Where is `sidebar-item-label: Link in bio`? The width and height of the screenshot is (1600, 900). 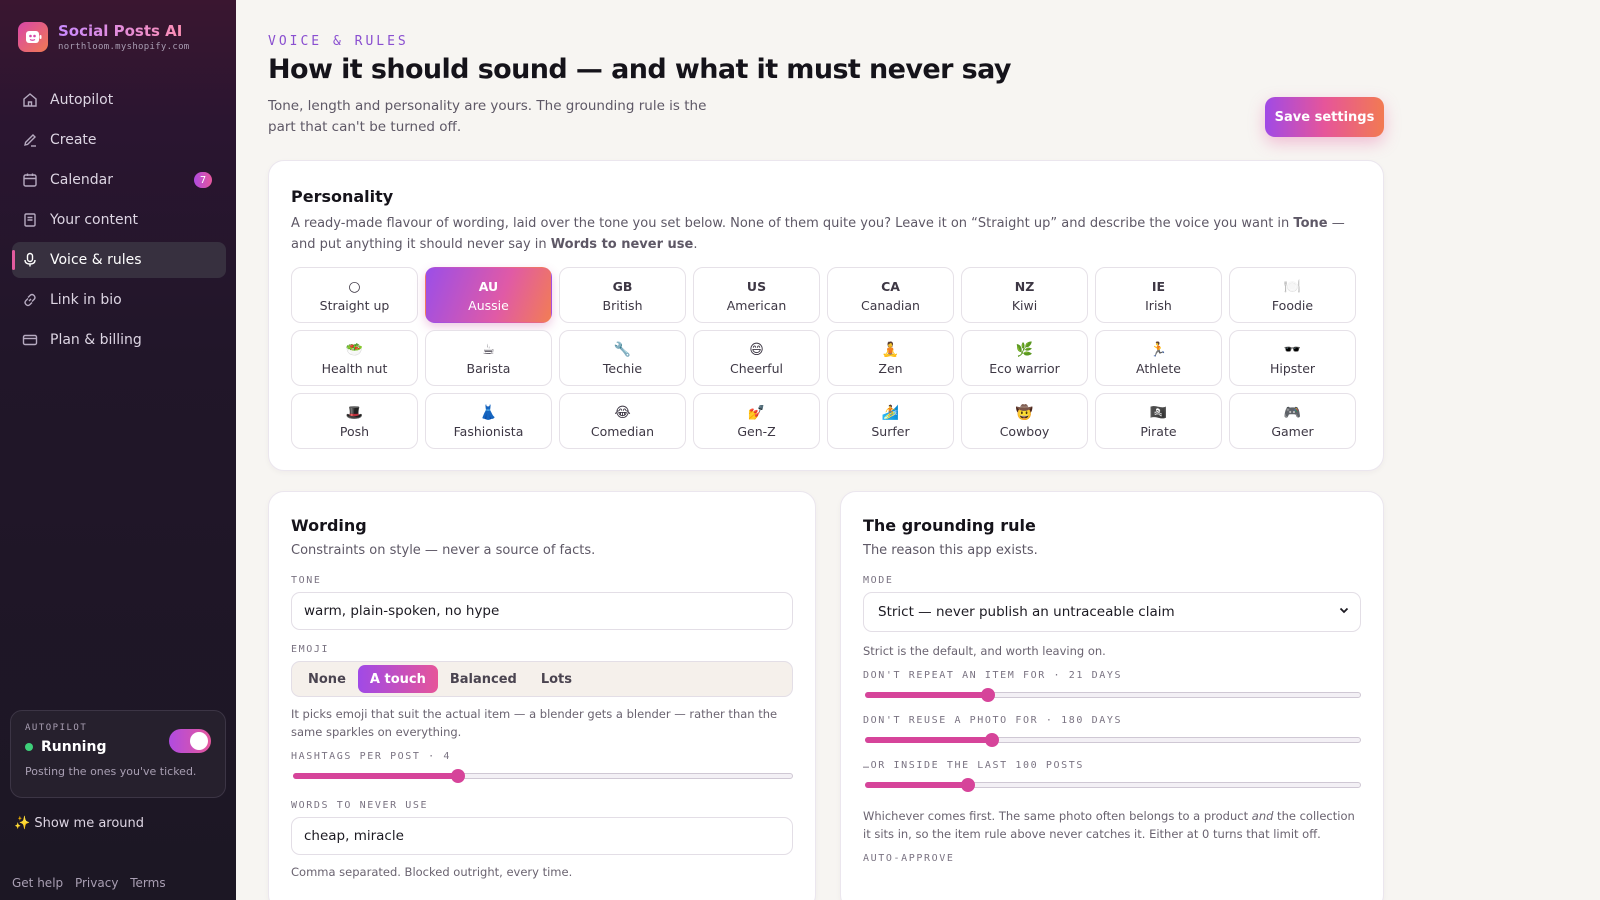 sidebar-item-label: Link in bio is located at coordinates (86, 300).